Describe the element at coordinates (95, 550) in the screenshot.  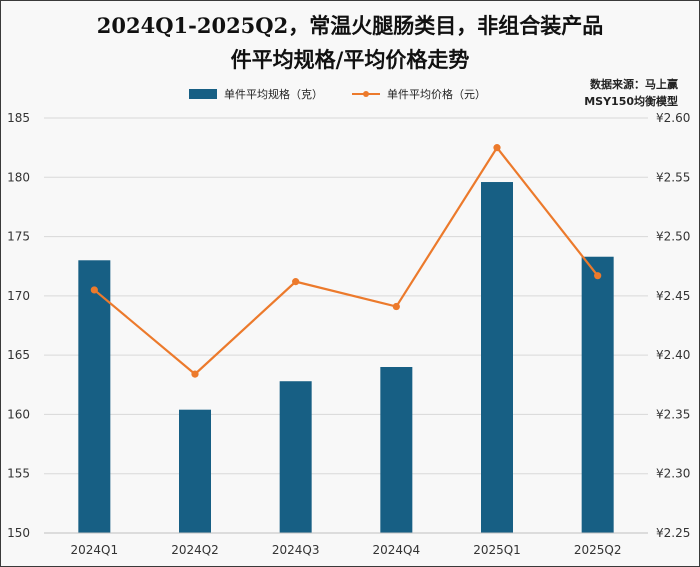
I see `x-tick-label: 2024Q1` at that location.